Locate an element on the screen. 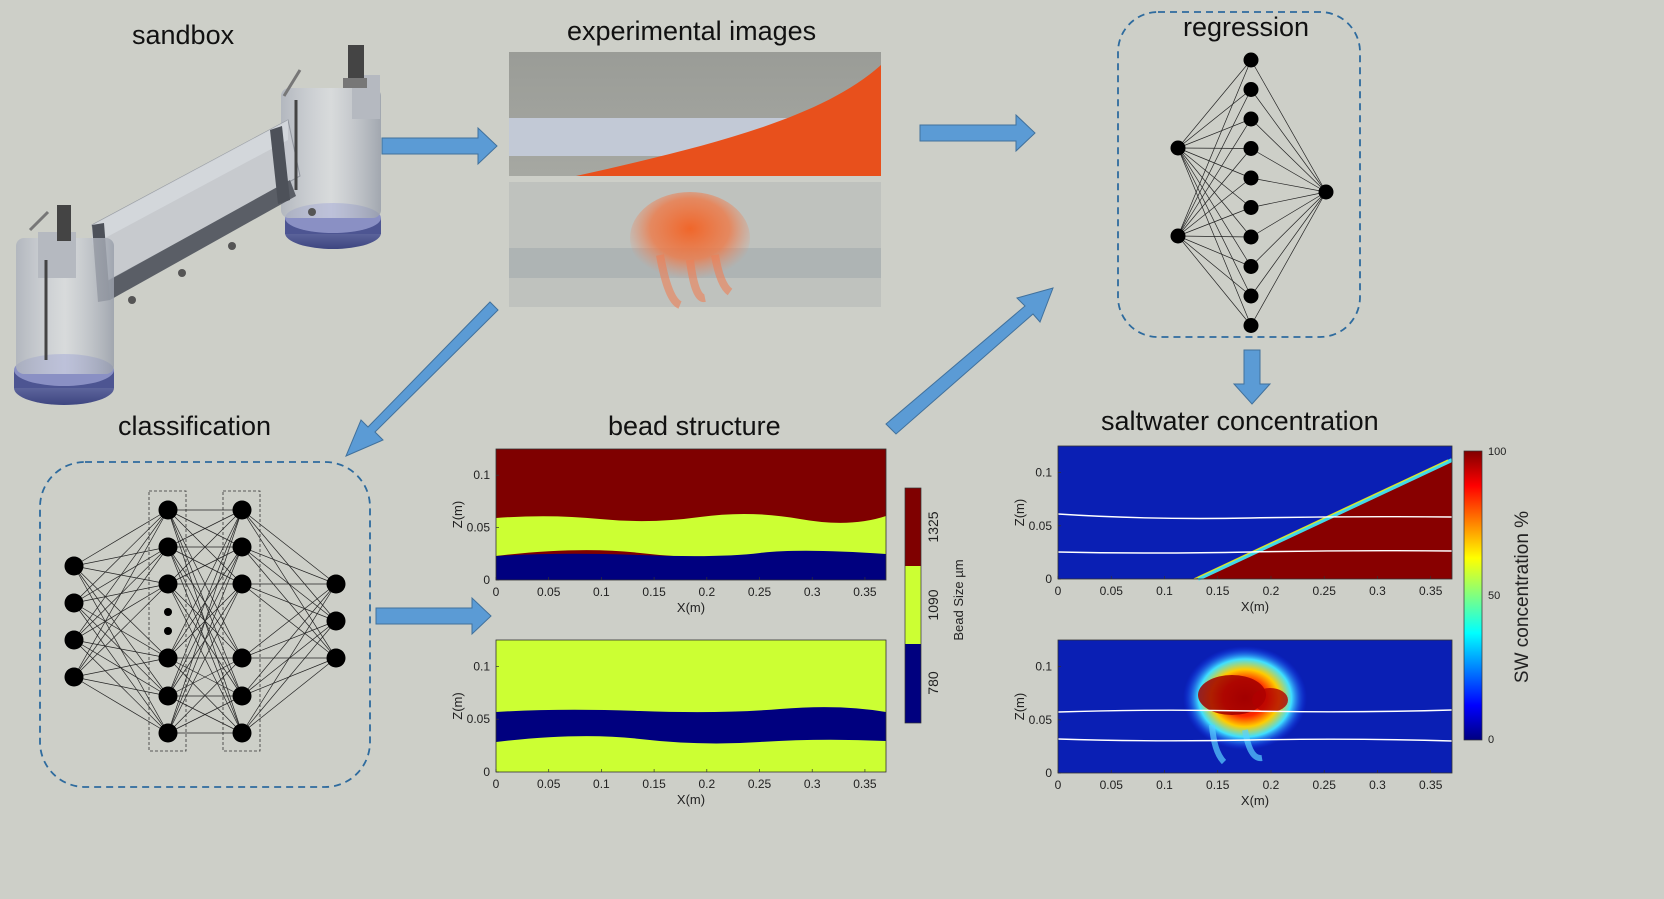 Image resolution: width=1664 pixels, height=899 pixels. sw-bottom-y-tick: 0 is located at coordinates (1048, 773).